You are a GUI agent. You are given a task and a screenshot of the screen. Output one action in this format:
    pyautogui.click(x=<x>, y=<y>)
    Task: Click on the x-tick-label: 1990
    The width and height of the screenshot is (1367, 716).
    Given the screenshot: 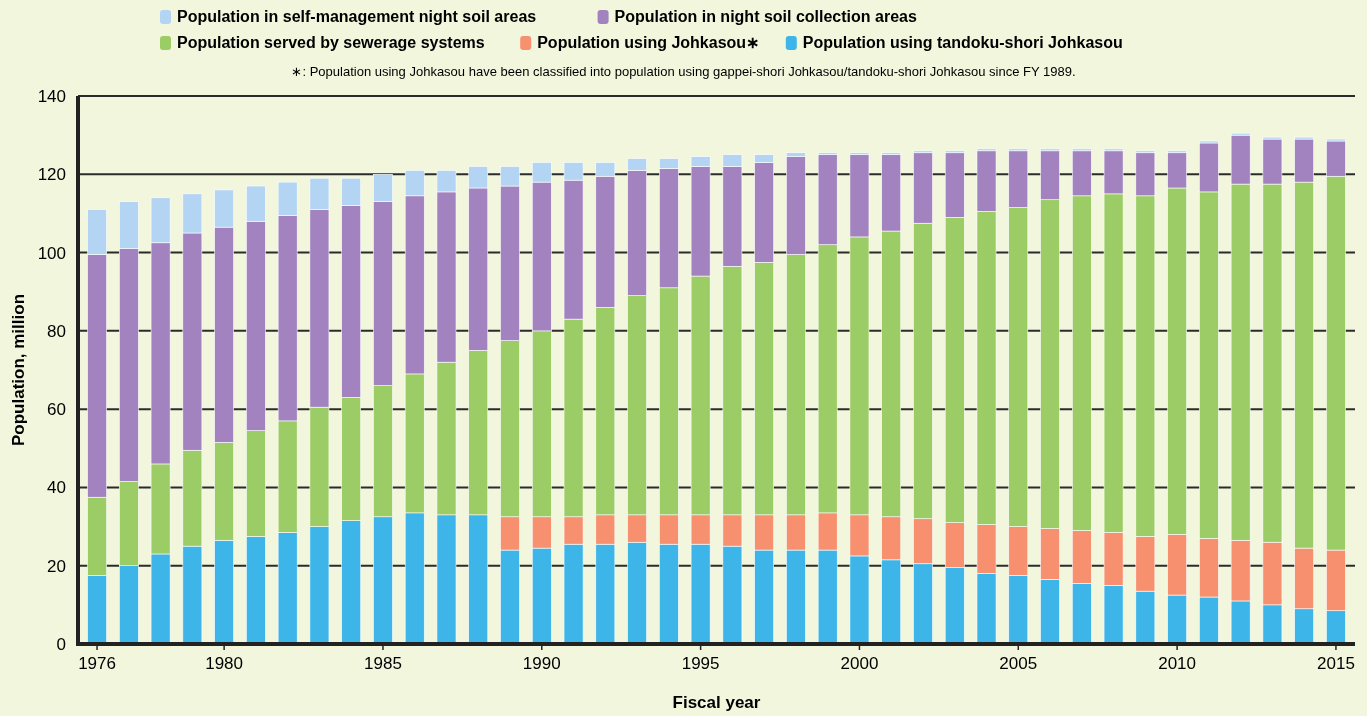 What is the action you would take?
    pyautogui.click(x=541, y=663)
    